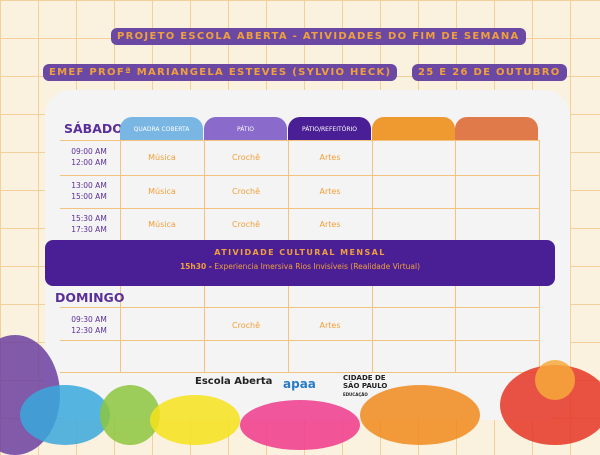 This screenshot has width=600, height=455. What do you see at coordinates (90, 297) in the screenshot?
I see `sunday-label: DOMINGO` at bounding box center [90, 297].